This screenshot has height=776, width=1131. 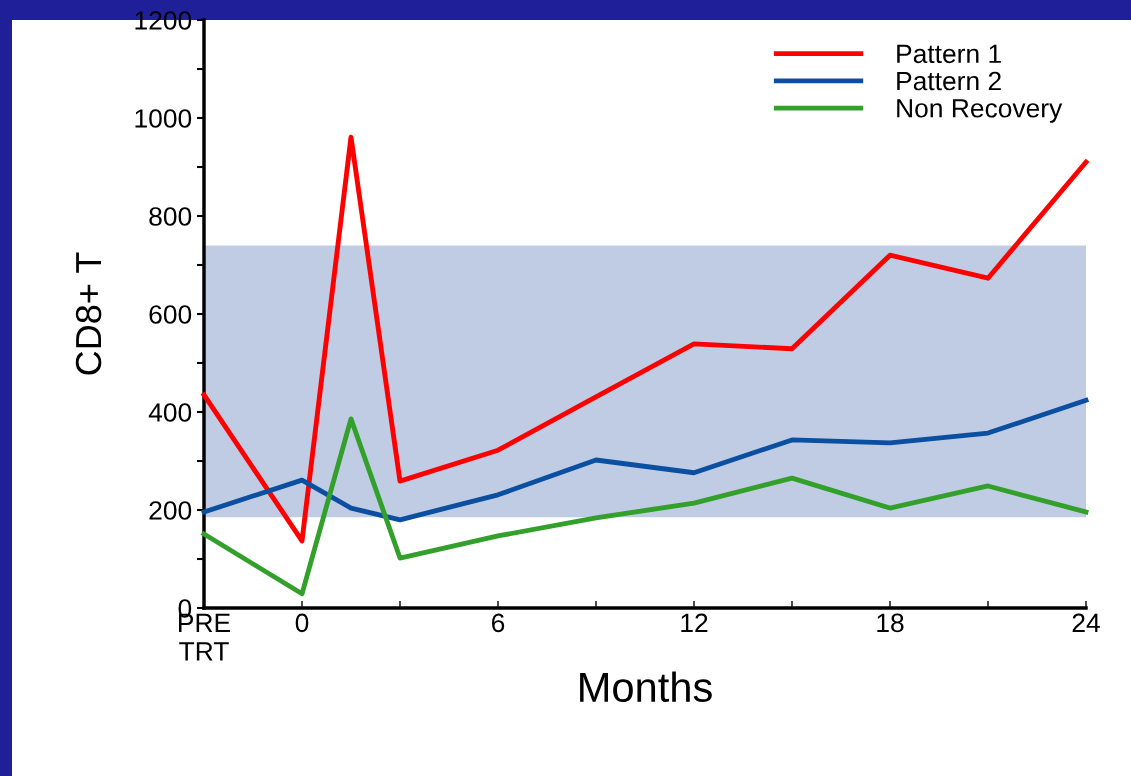 I want to click on y-tick-label: 200, so click(x=170, y=510).